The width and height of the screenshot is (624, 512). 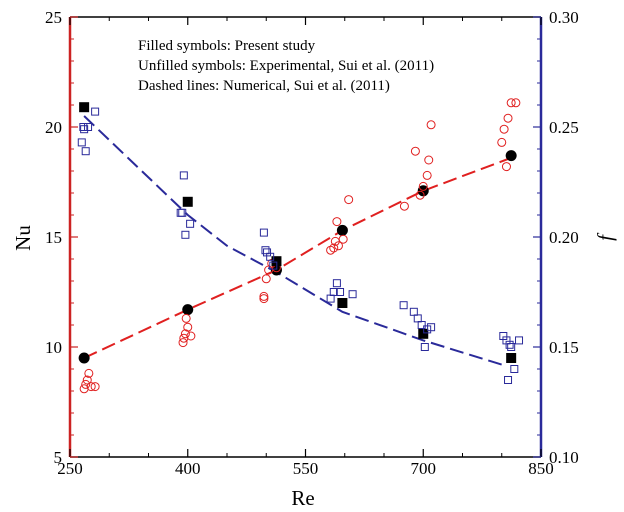 What do you see at coordinates (564, 237) in the screenshot?
I see `y-right-tick-label: 0.20` at bounding box center [564, 237].